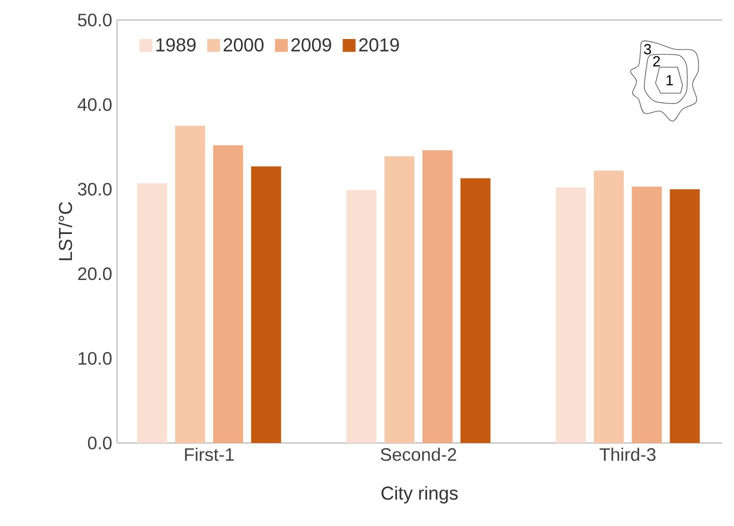 The width and height of the screenshot is (734, 526). I want to click on legend-label: 1989, so click(176, 45).